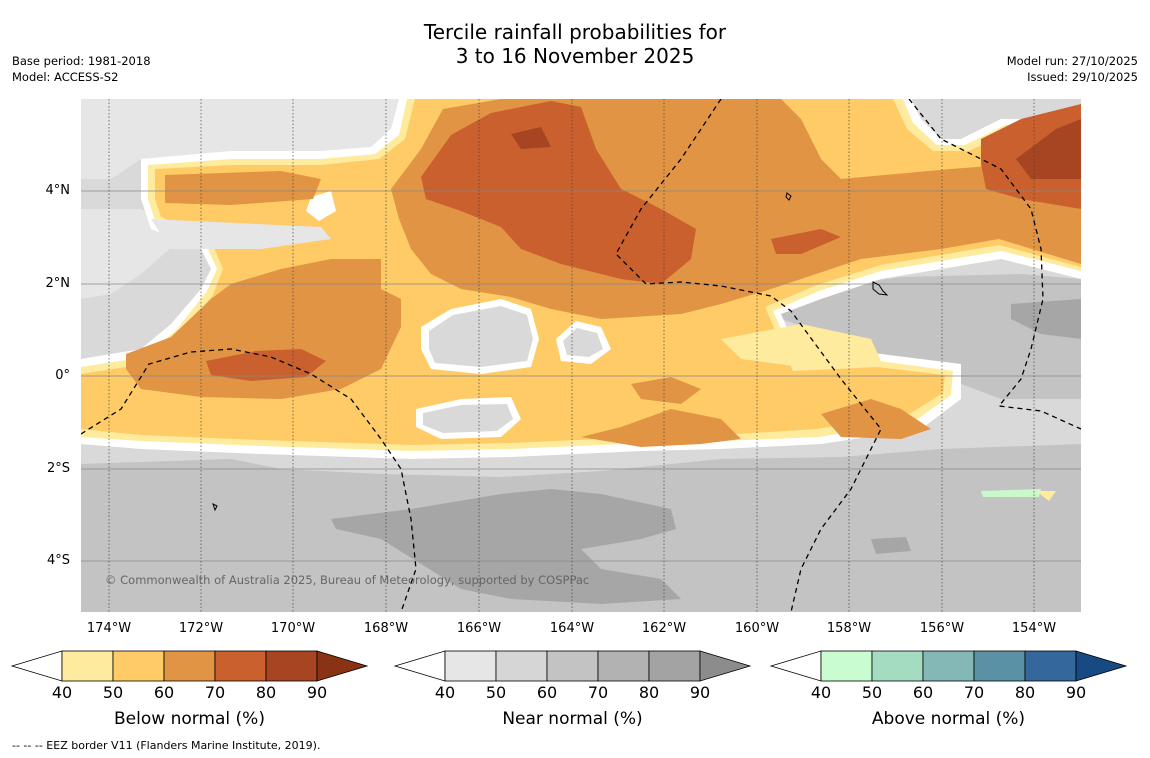  I want to click on lon-label: 160°W, so click(757, 628).